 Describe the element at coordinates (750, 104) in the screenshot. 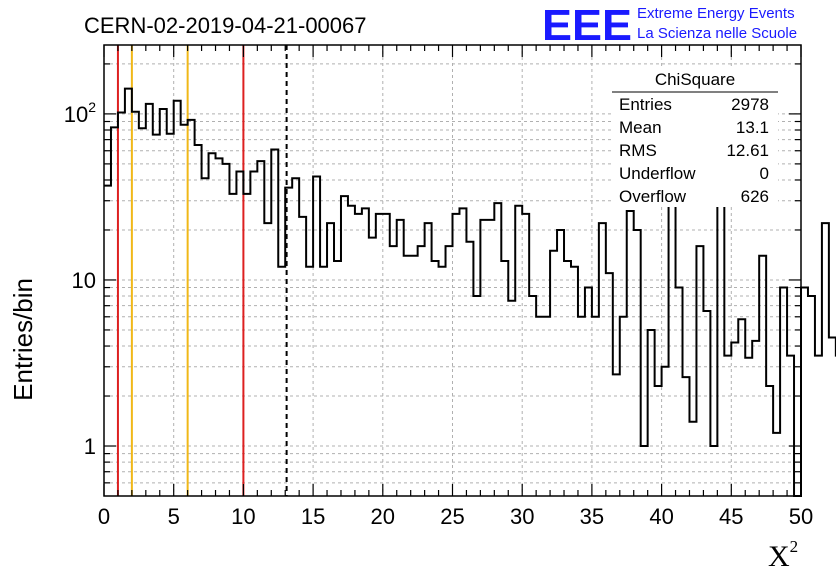

I see `stats-row-value: 2978` at that location.